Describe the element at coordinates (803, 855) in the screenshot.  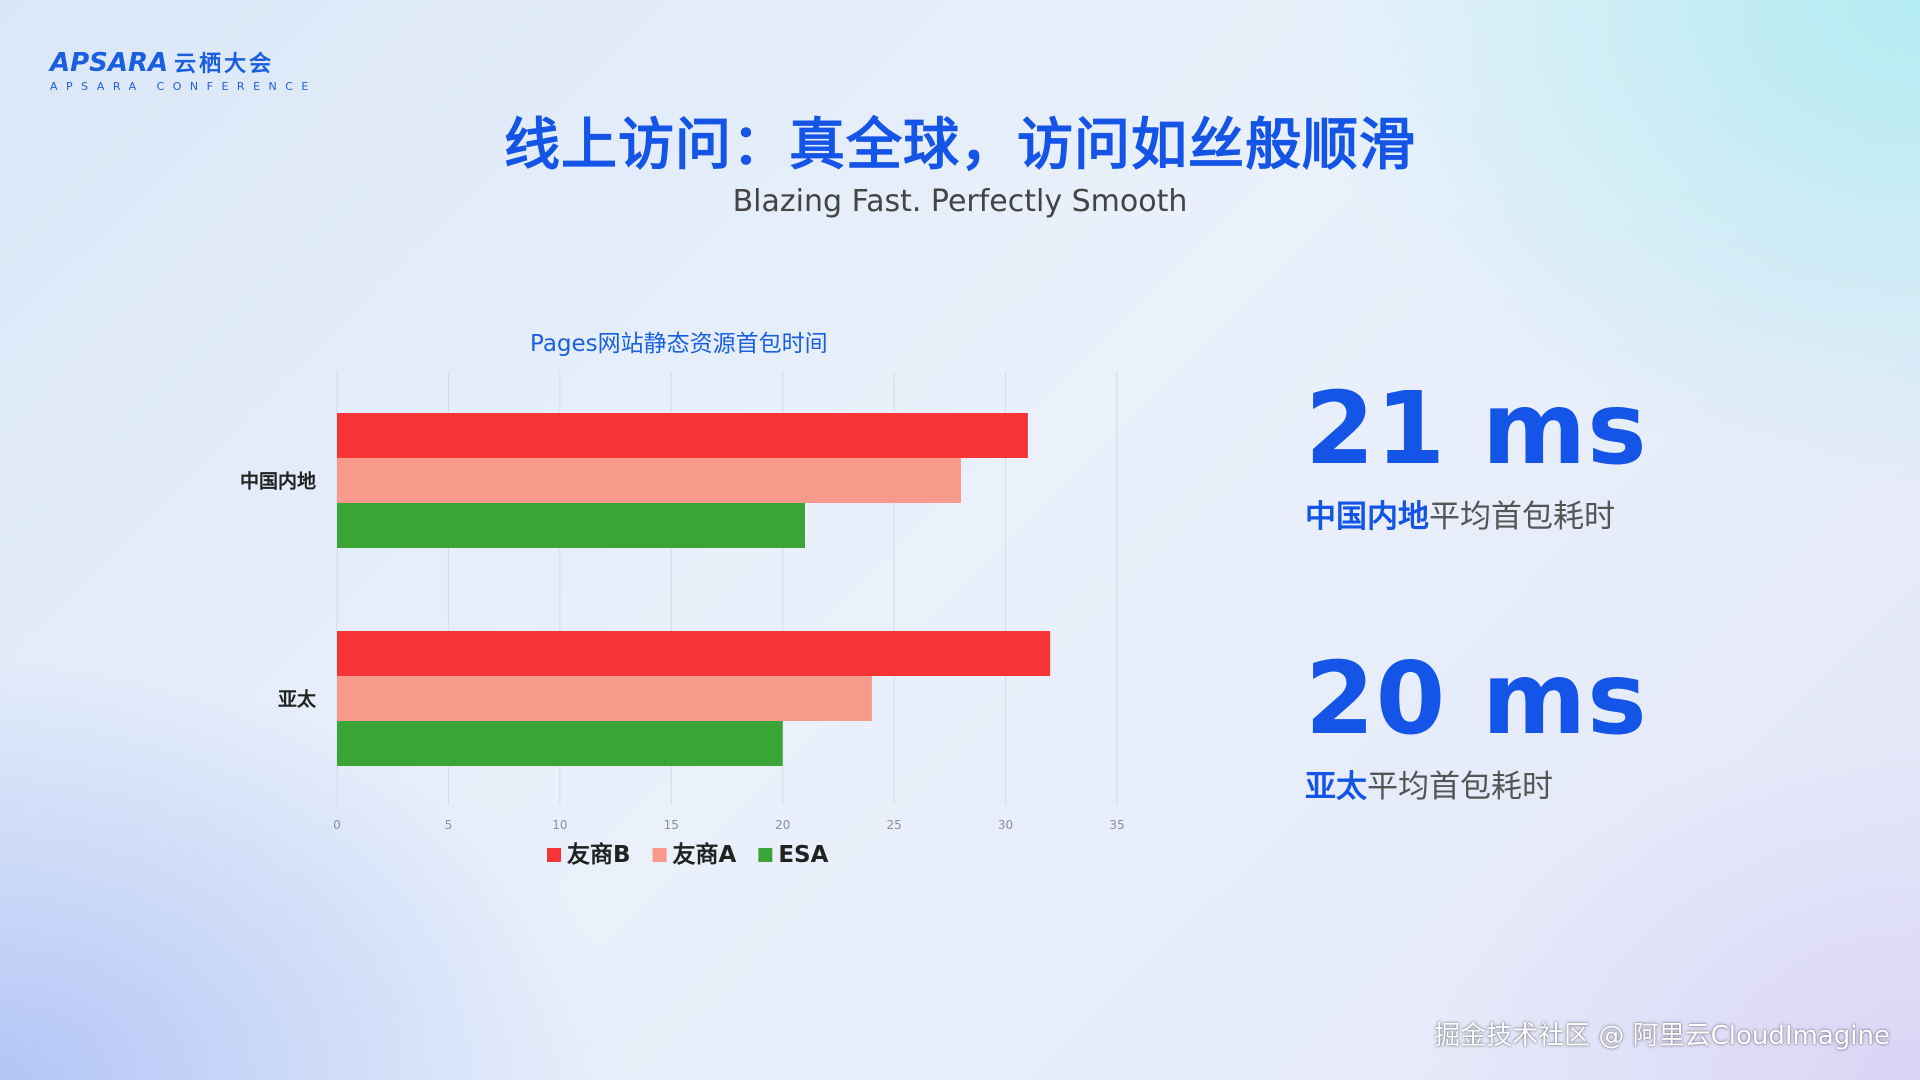
I see `legend-label: ESA` at that location.